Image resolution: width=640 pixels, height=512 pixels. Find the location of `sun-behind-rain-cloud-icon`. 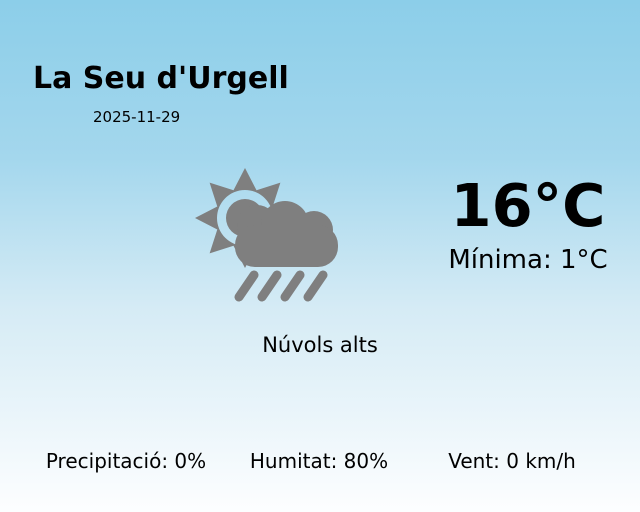

sun-behind-rain-cloud-icon is located at coordinates (266, 235).